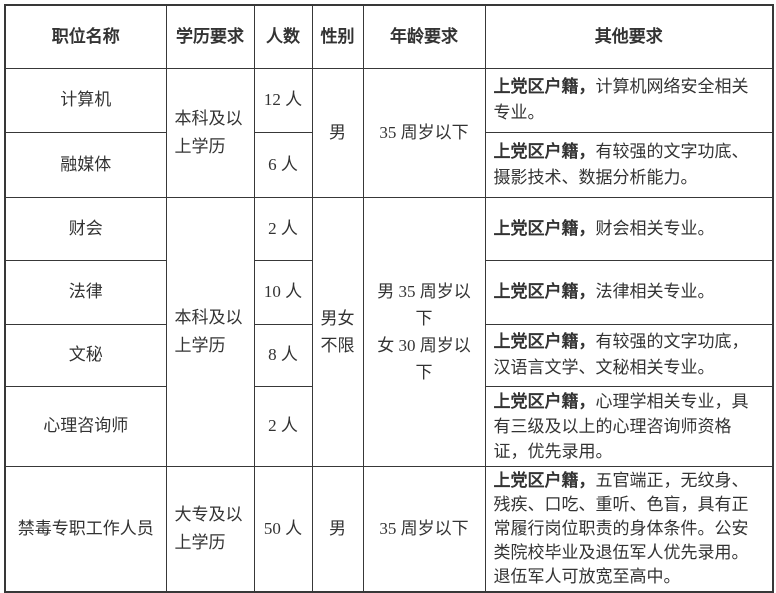  I want to click on header-education: 学历要求, so click(210, 36).